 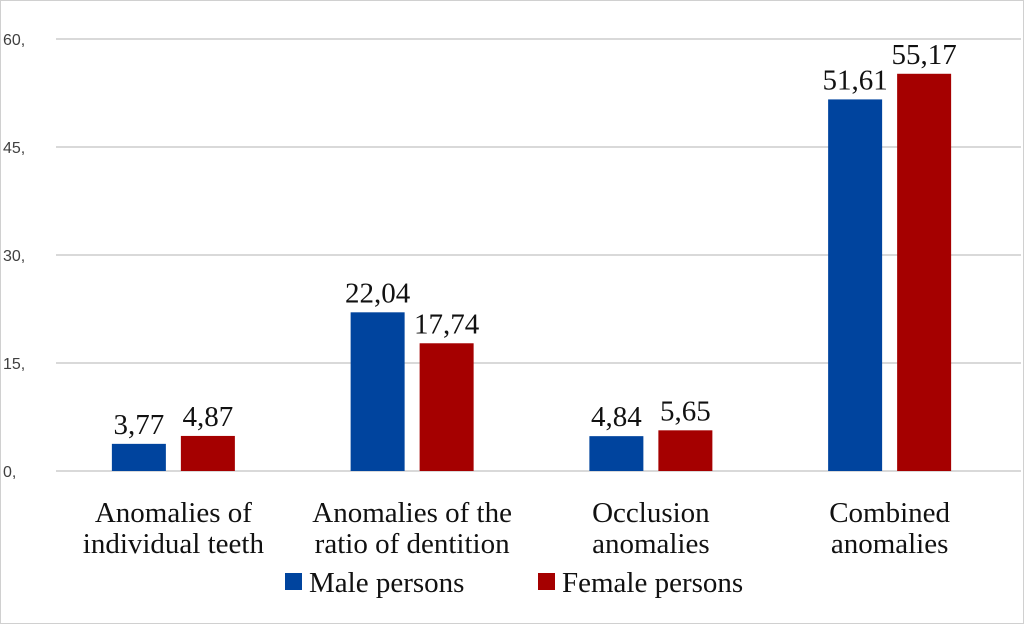 What do you see at coordinates (14, 256) in the screenshot?
I see `y-tick-label: 30,` at bounding box center [14, 256].